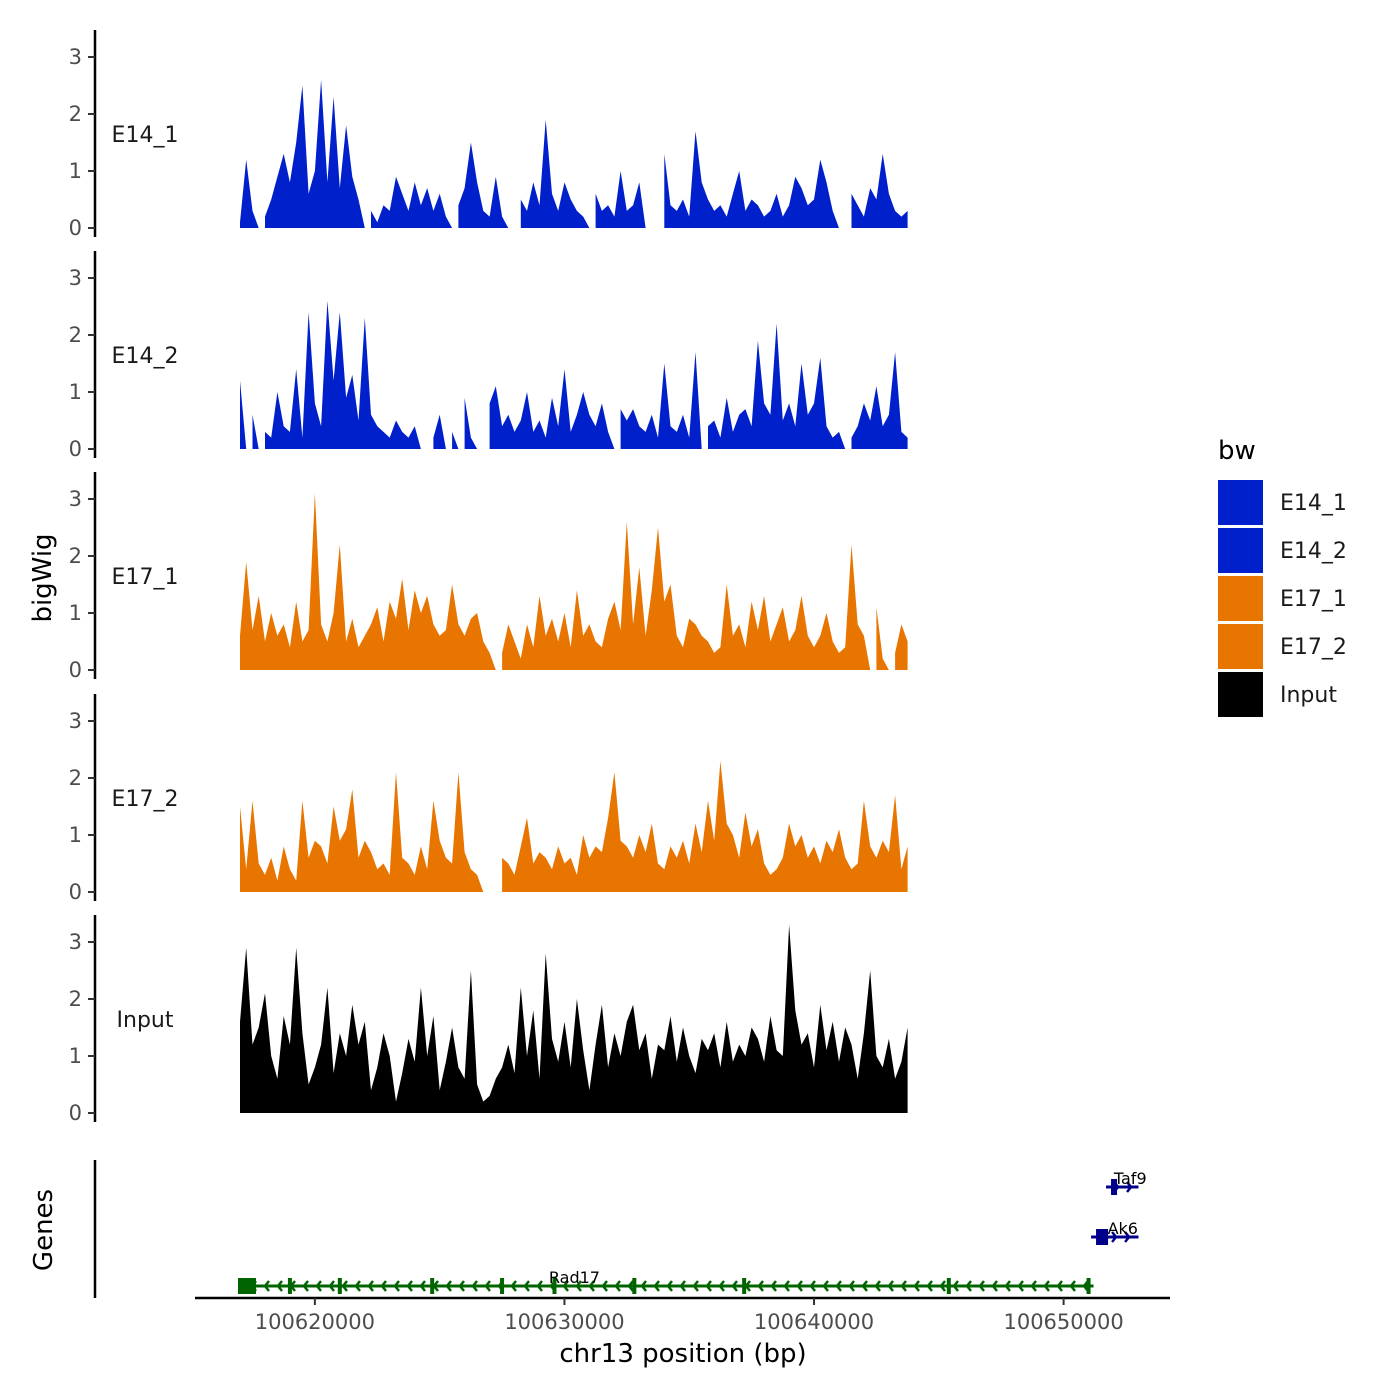 This screenshot has height=1400, width=1400. What do you see at coordinates (1130, 1178) in the screenshot?
I see `gene-label: Taf9` at bounding box center [1130, 1178].